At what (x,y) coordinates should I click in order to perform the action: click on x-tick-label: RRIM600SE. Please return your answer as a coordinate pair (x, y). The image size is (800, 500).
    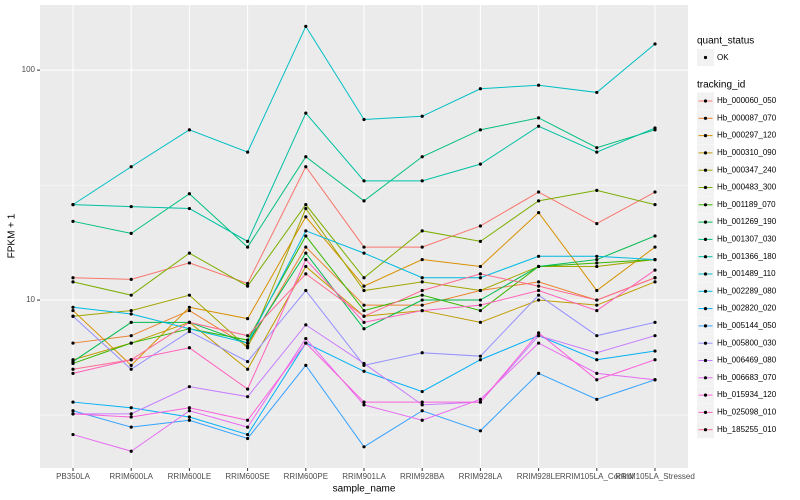
    Looking at the image, I should click on (247, 476).